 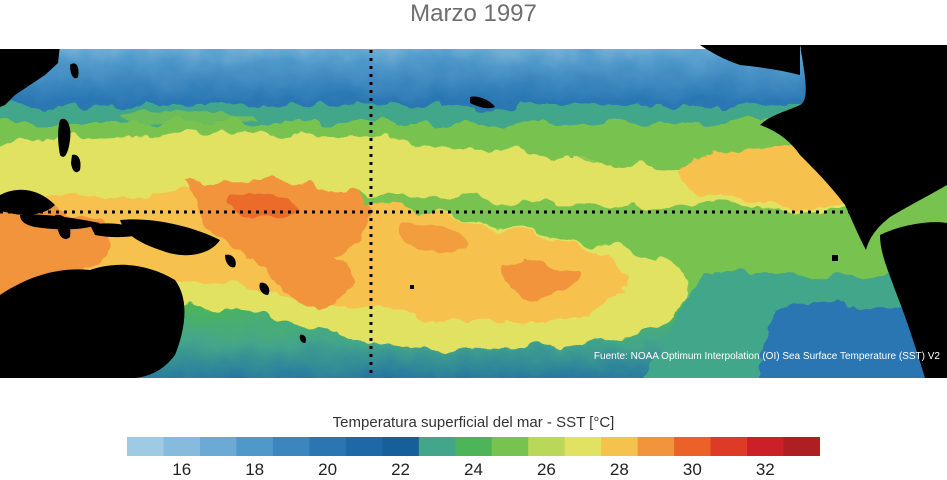 I want to click on colorbar-tick-label: 24, so click(x=473, y=469).